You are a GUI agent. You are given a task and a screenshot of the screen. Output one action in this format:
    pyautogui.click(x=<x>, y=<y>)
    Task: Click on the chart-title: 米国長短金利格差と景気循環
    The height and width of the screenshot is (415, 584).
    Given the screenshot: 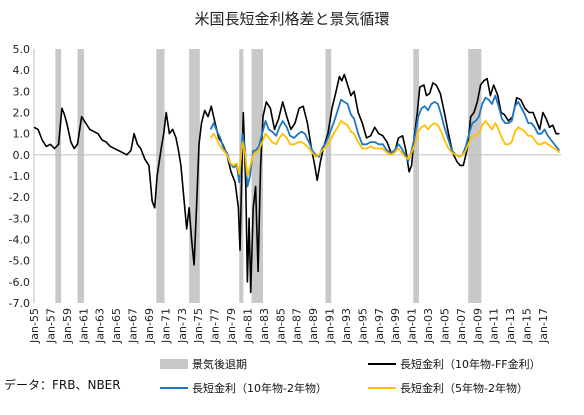 What is the action you would take?
    pyautogui.click(x=292, y=19)
    